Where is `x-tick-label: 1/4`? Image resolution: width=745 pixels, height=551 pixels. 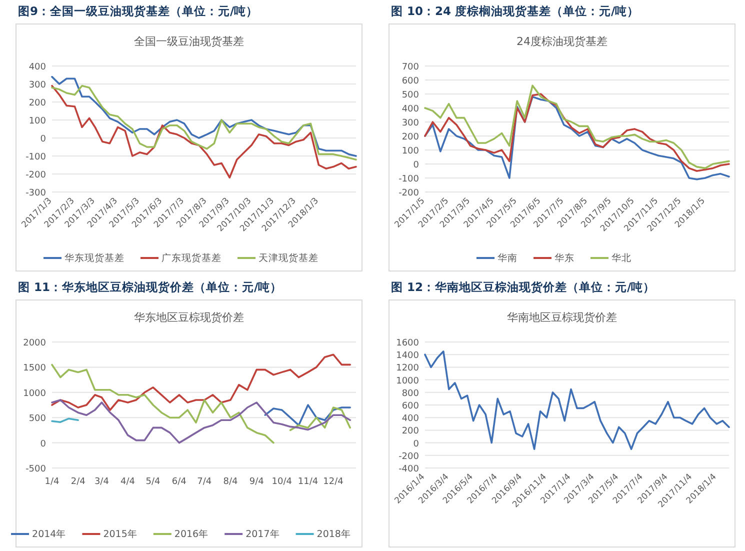
x-tick-label: 1/4 is located at coordinates (52, 482).